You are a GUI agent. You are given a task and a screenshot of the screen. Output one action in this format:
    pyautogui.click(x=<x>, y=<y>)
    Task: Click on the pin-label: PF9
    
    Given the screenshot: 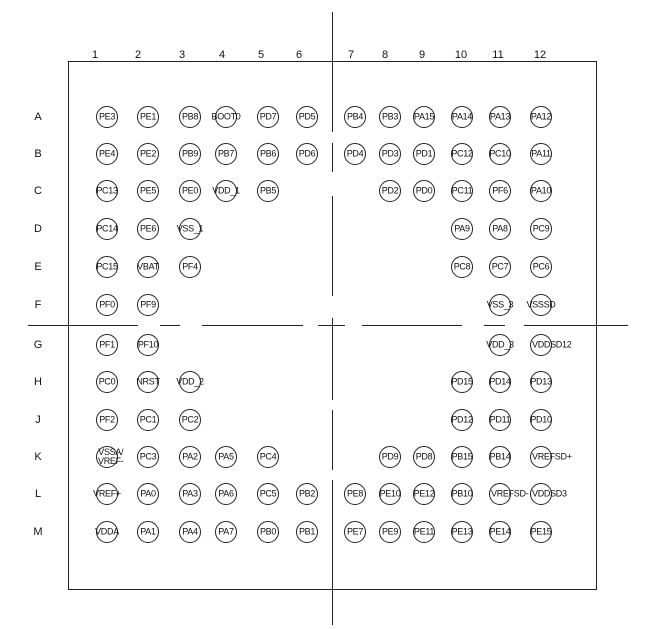 What is the action you would take?
    pyautogui.click(x=148, y=304)
    